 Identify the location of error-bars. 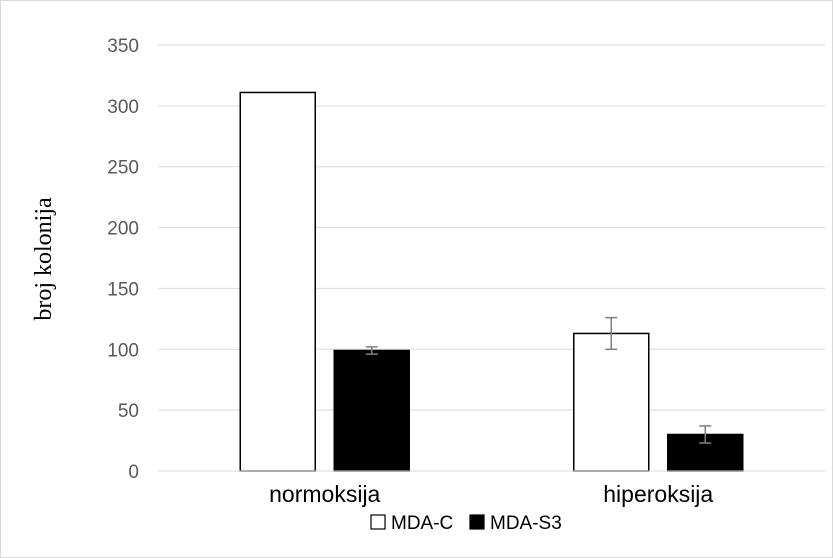
(538, 380).